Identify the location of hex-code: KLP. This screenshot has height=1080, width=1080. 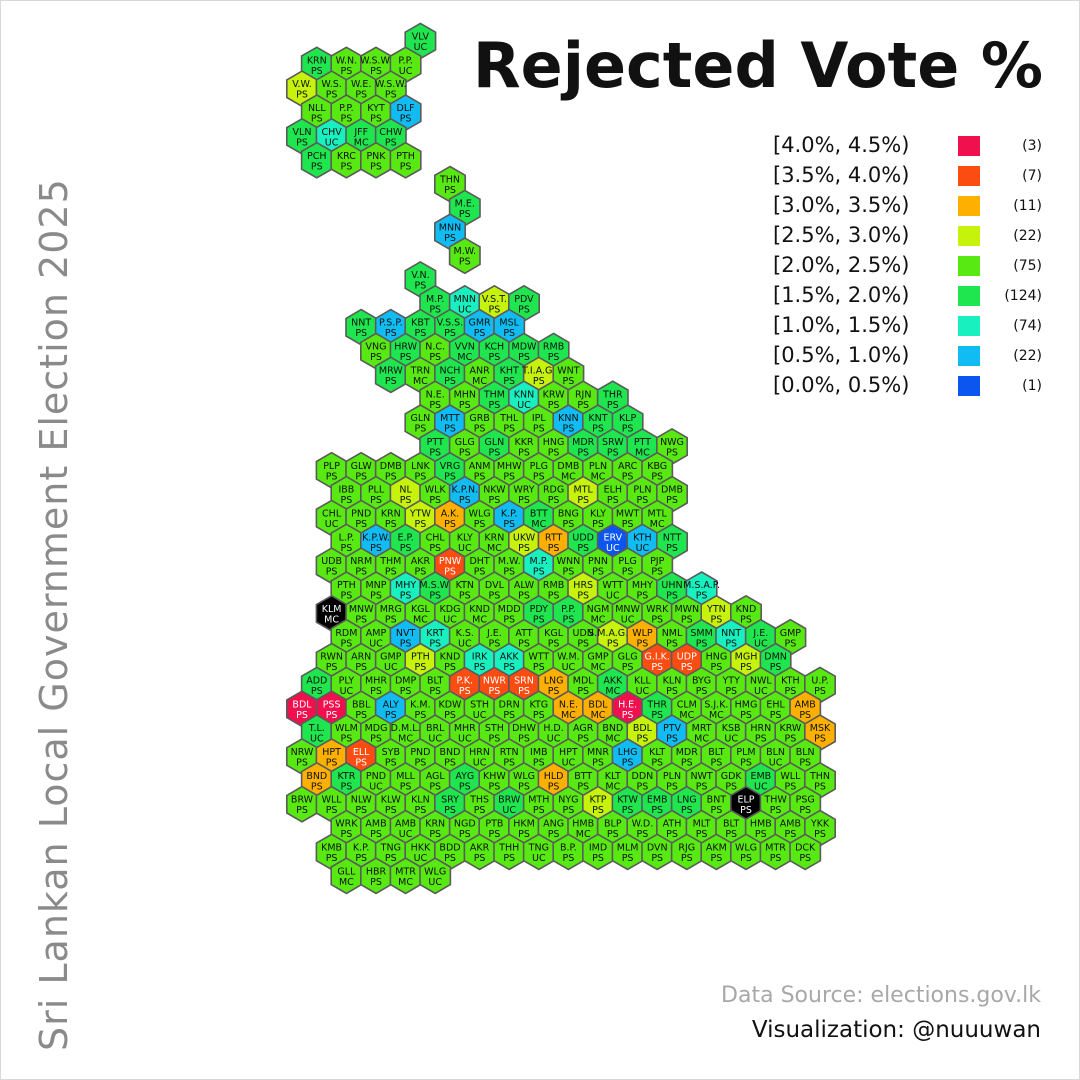
(628, 418).